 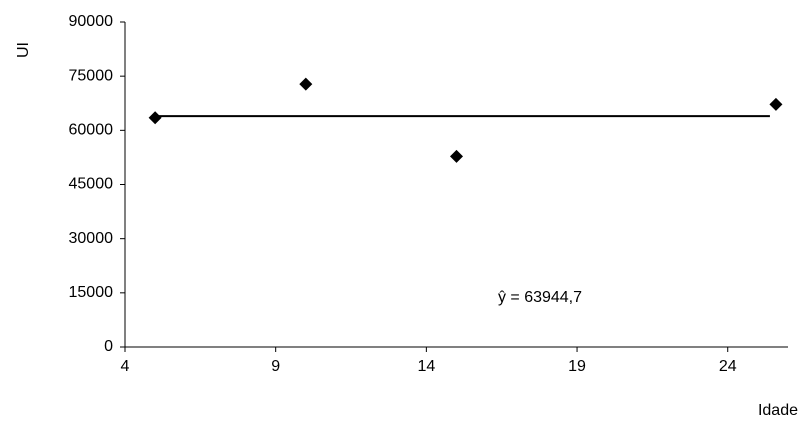 What do you see at coordinates (540, 297) in the screenshot?
I see `regression-equation: ŷ = 63944,7` at bounding box center [540, 297].